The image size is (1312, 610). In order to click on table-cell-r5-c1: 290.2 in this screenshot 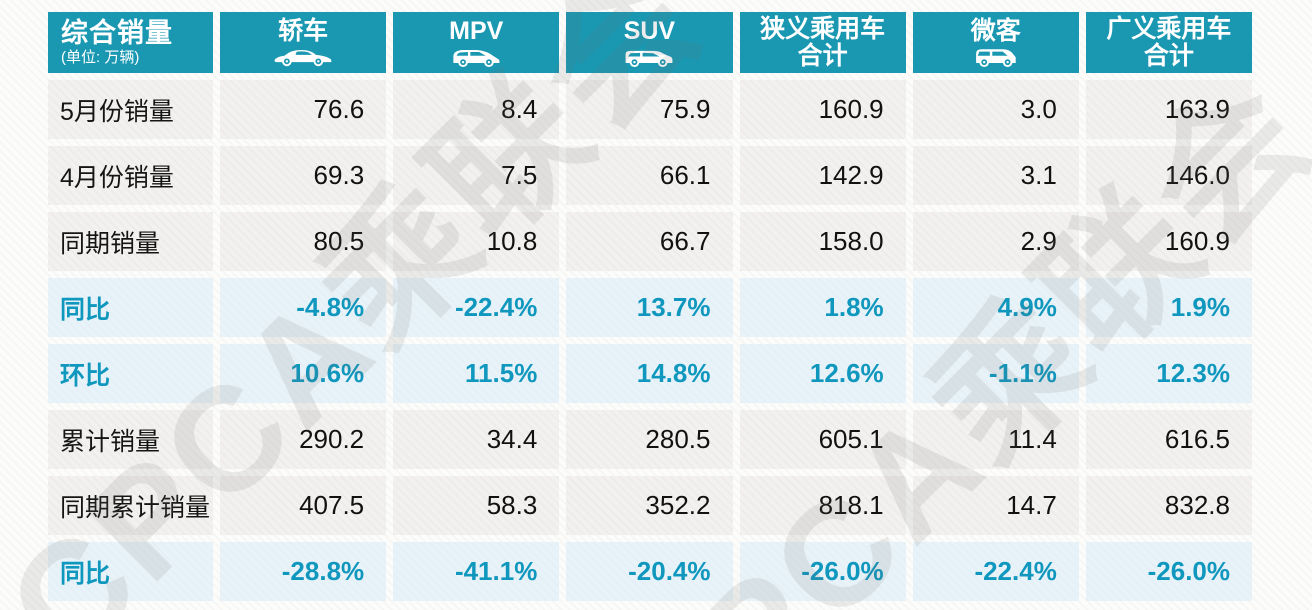, I will do `click(303, 439)`.